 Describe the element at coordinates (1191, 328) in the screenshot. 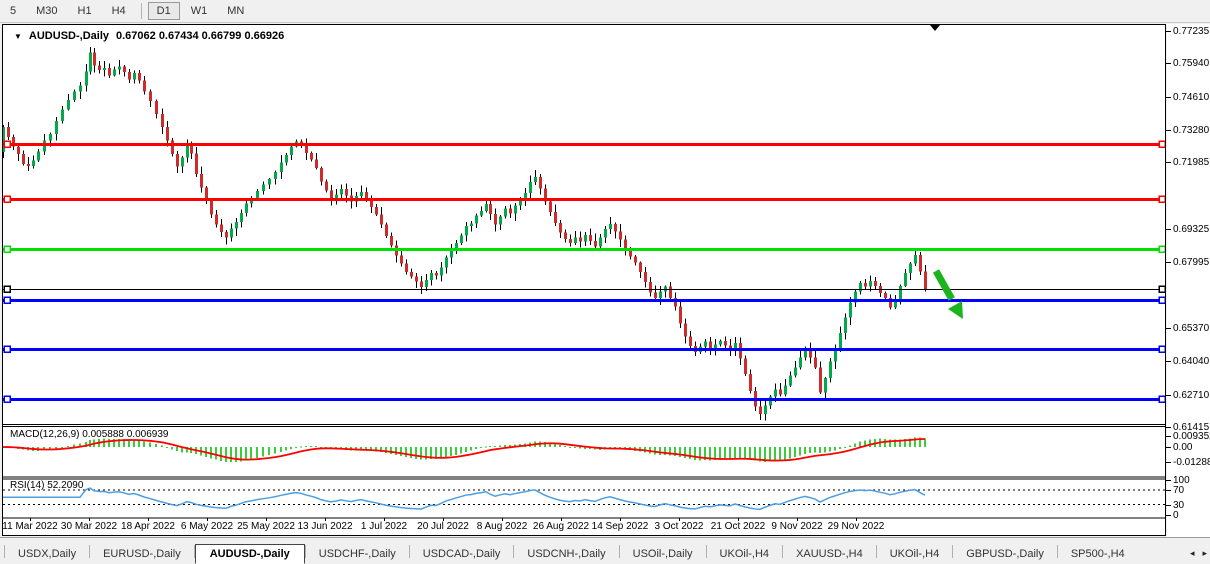

I see `price-axis-label: 0.65370` at that location.